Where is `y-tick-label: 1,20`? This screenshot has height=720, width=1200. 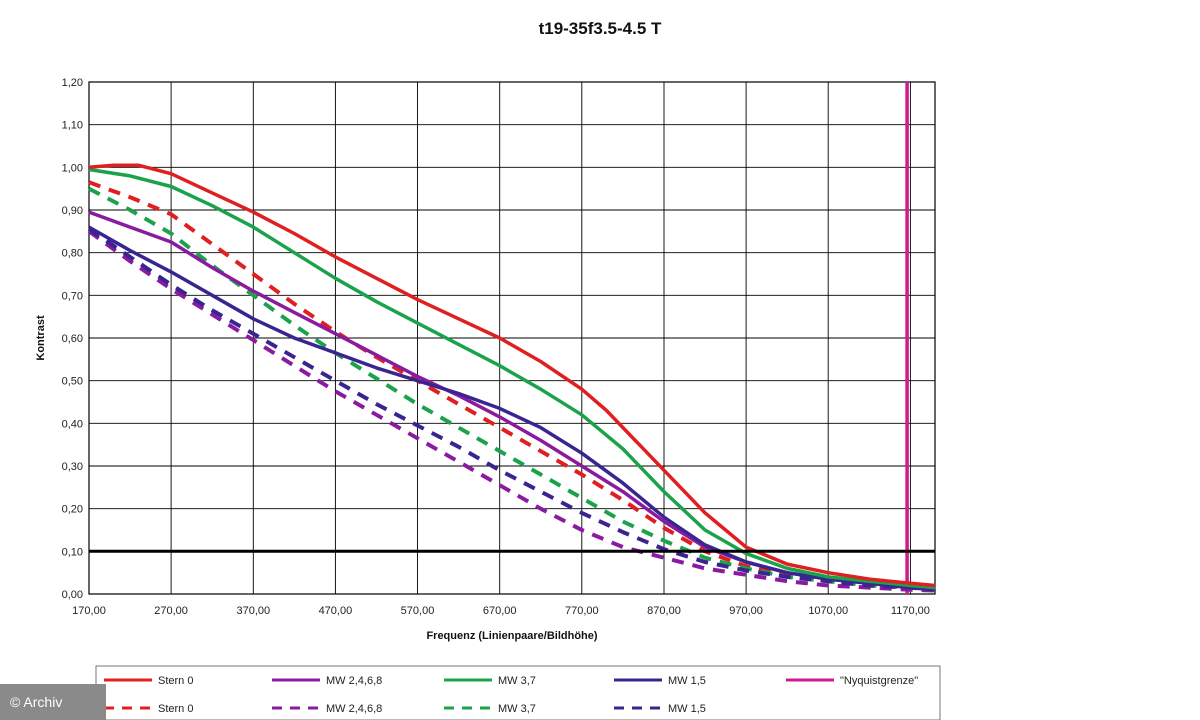
y-tick-label: 1,20 is located at coordinates (72, 83).